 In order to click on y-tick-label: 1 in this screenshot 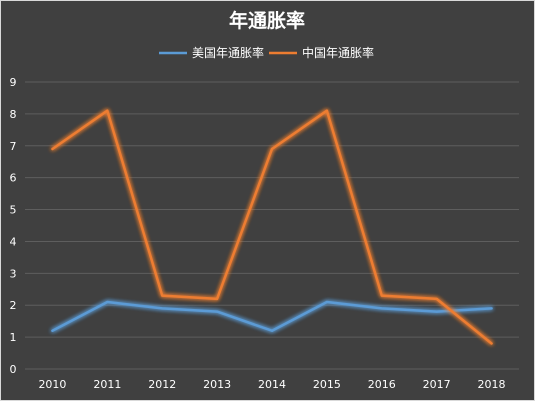, I will do `click(13, 337)`.